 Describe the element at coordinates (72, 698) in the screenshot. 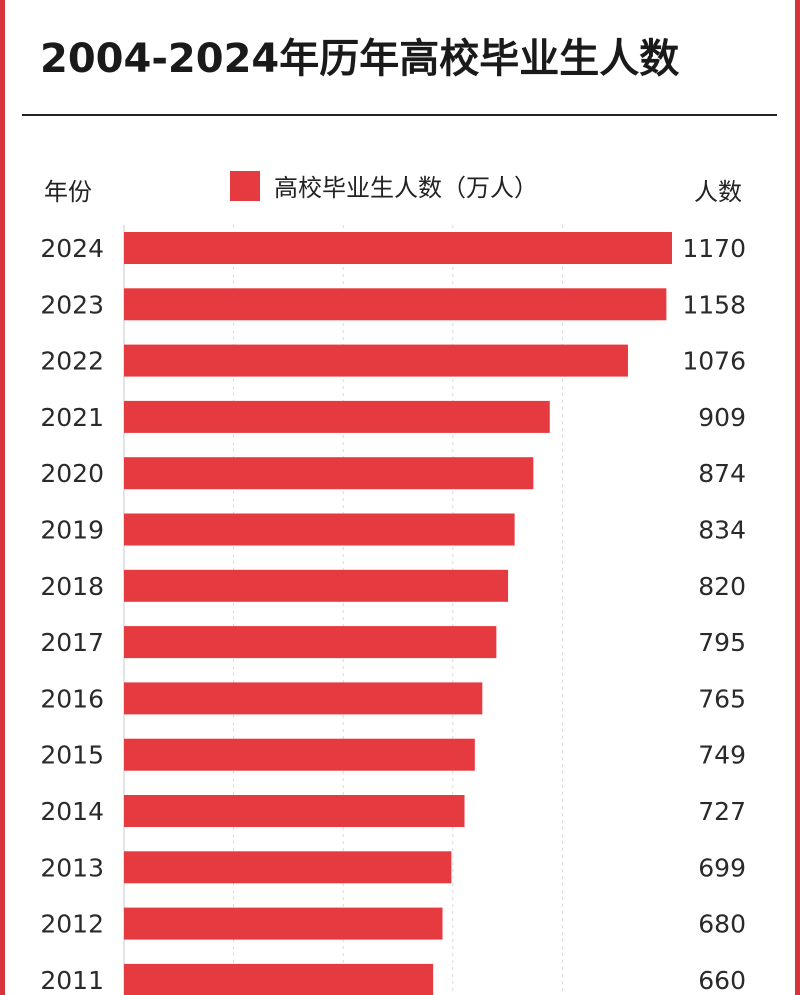

I see `year-label-2016: 2016` at that location.